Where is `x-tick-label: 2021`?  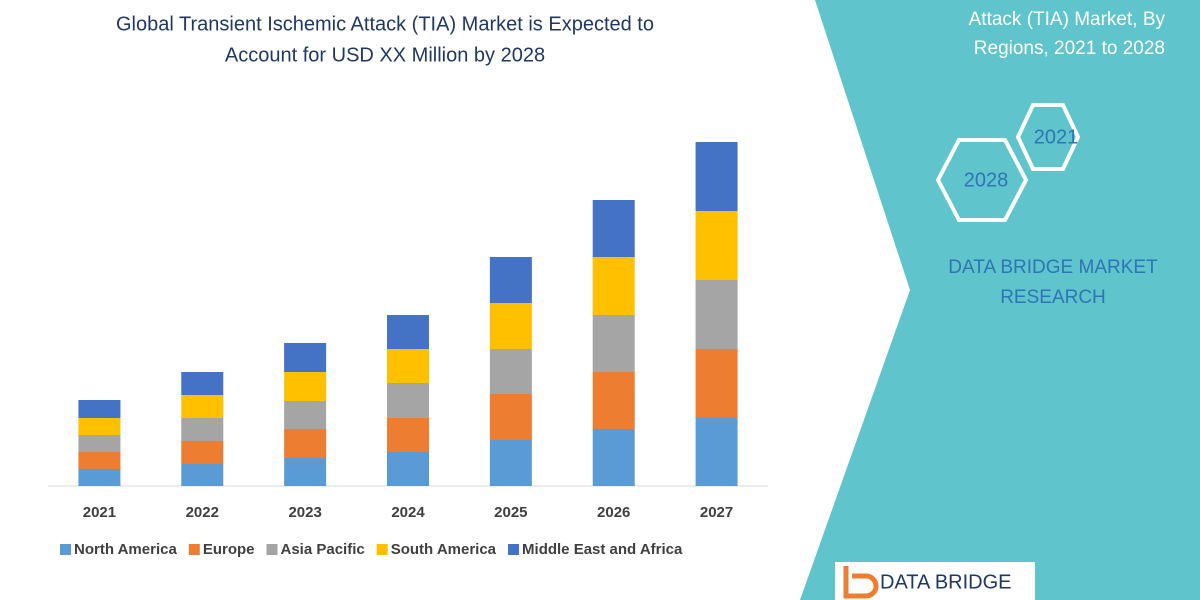 x-tick-label: 2021 is located at coordinates (99, 512).